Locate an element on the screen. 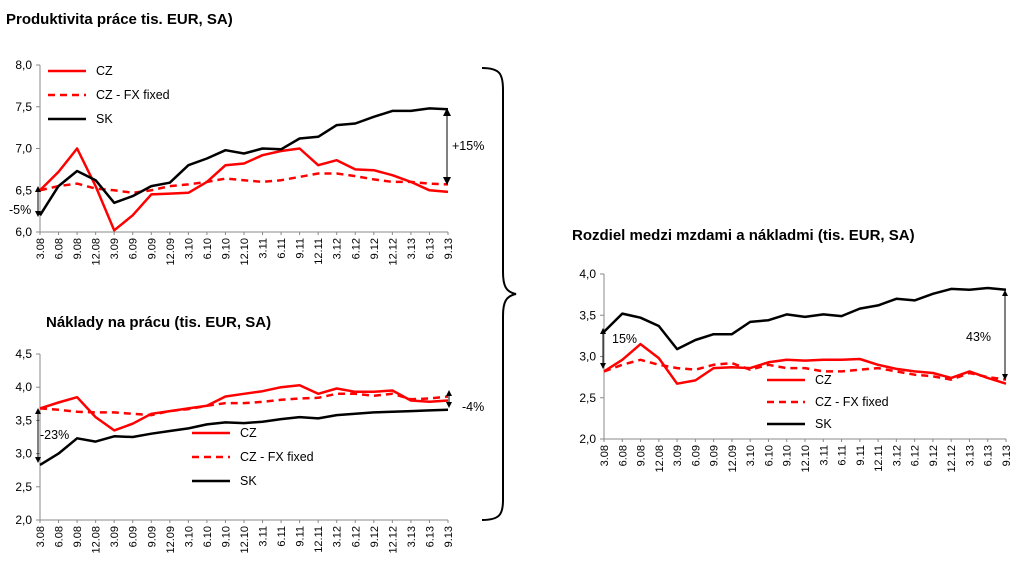 The height and width of the screenshot is (578, 1024). gap-label-sk: +15% is located at coordinates (468, 146).